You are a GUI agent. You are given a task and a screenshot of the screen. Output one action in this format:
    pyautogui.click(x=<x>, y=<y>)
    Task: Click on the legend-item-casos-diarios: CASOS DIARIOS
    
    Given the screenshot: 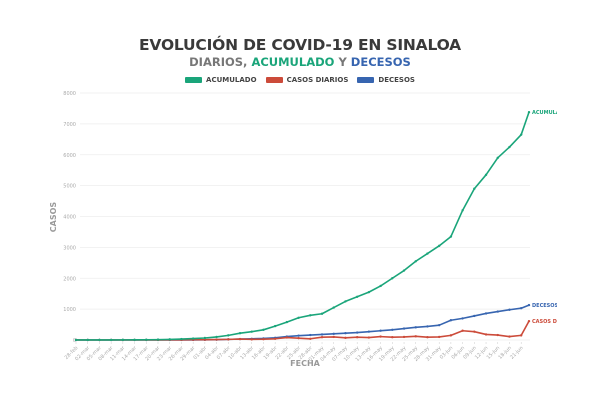 What is the action you would take?
    pyautogui.click(x=307, y=80)
    